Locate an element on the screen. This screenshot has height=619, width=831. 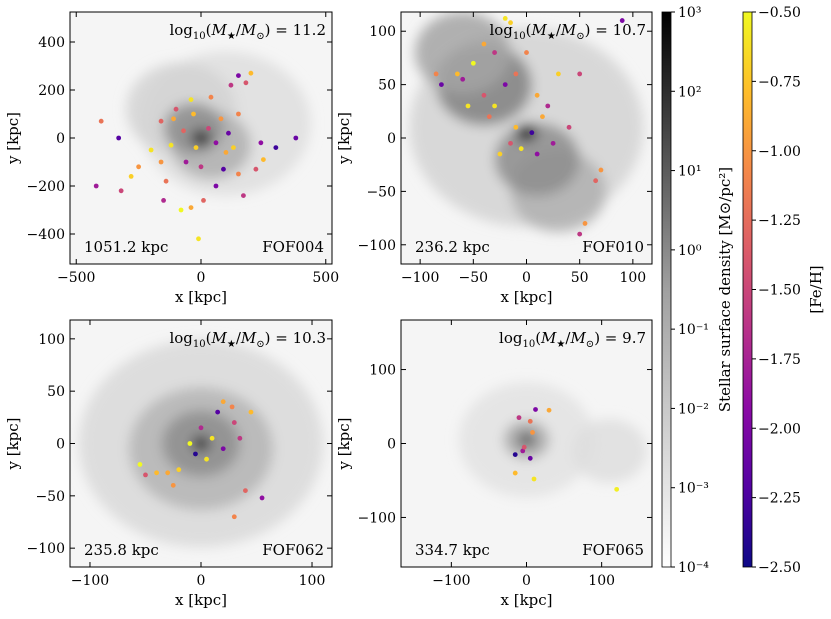
feh-colorbar-tick-label: −2.00 is located at coordinates (779, 429).